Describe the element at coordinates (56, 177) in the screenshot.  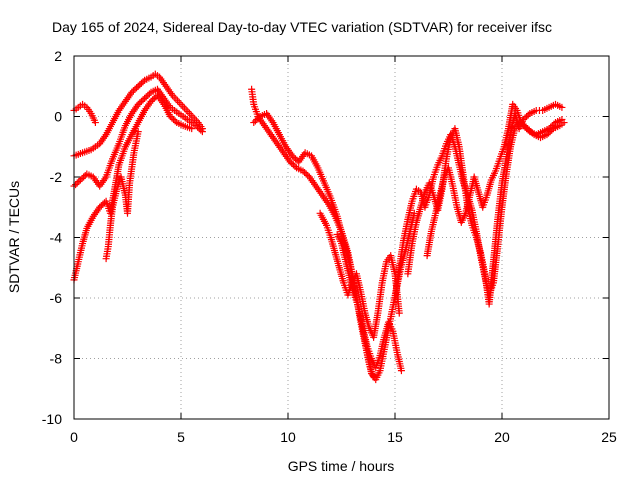
I see `y-tick-label: -2` at that location.